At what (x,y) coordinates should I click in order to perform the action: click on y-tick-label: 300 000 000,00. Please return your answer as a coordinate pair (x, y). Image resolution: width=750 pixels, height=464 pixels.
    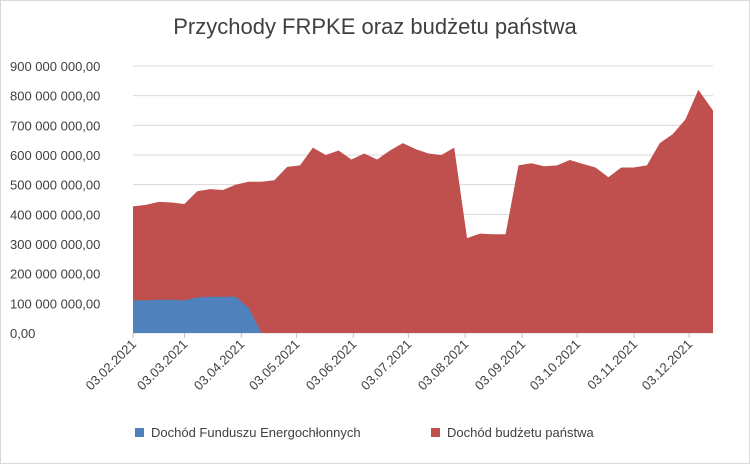
    Looking at the image, I should click on (55, 244).